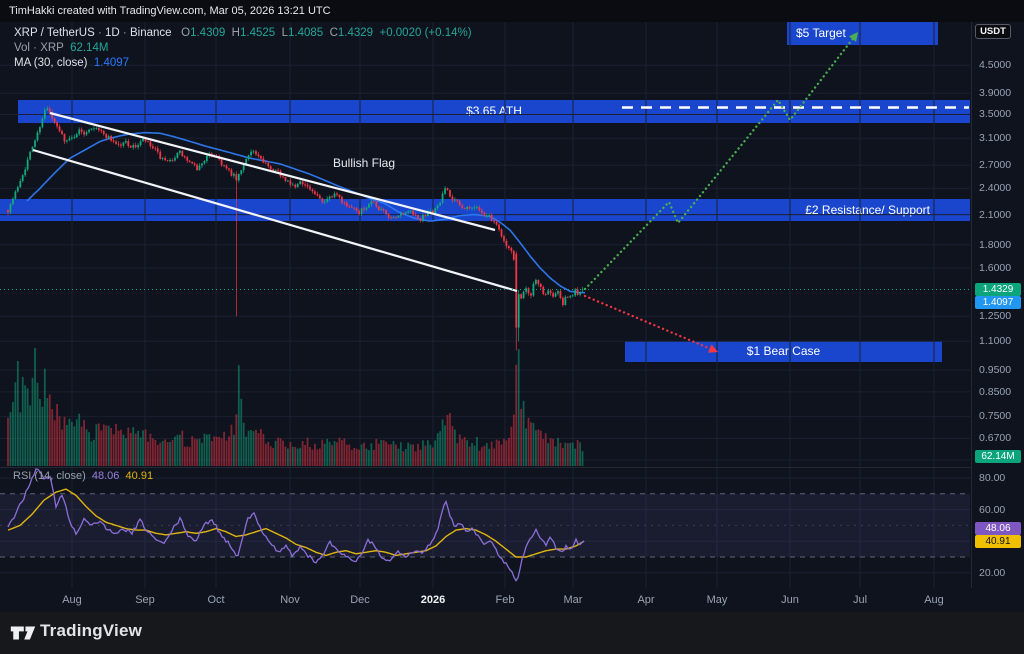  Describe the element at coordinates (51, 63) in the screenshot. I see `ma-label: MA (30, close)` at that location.